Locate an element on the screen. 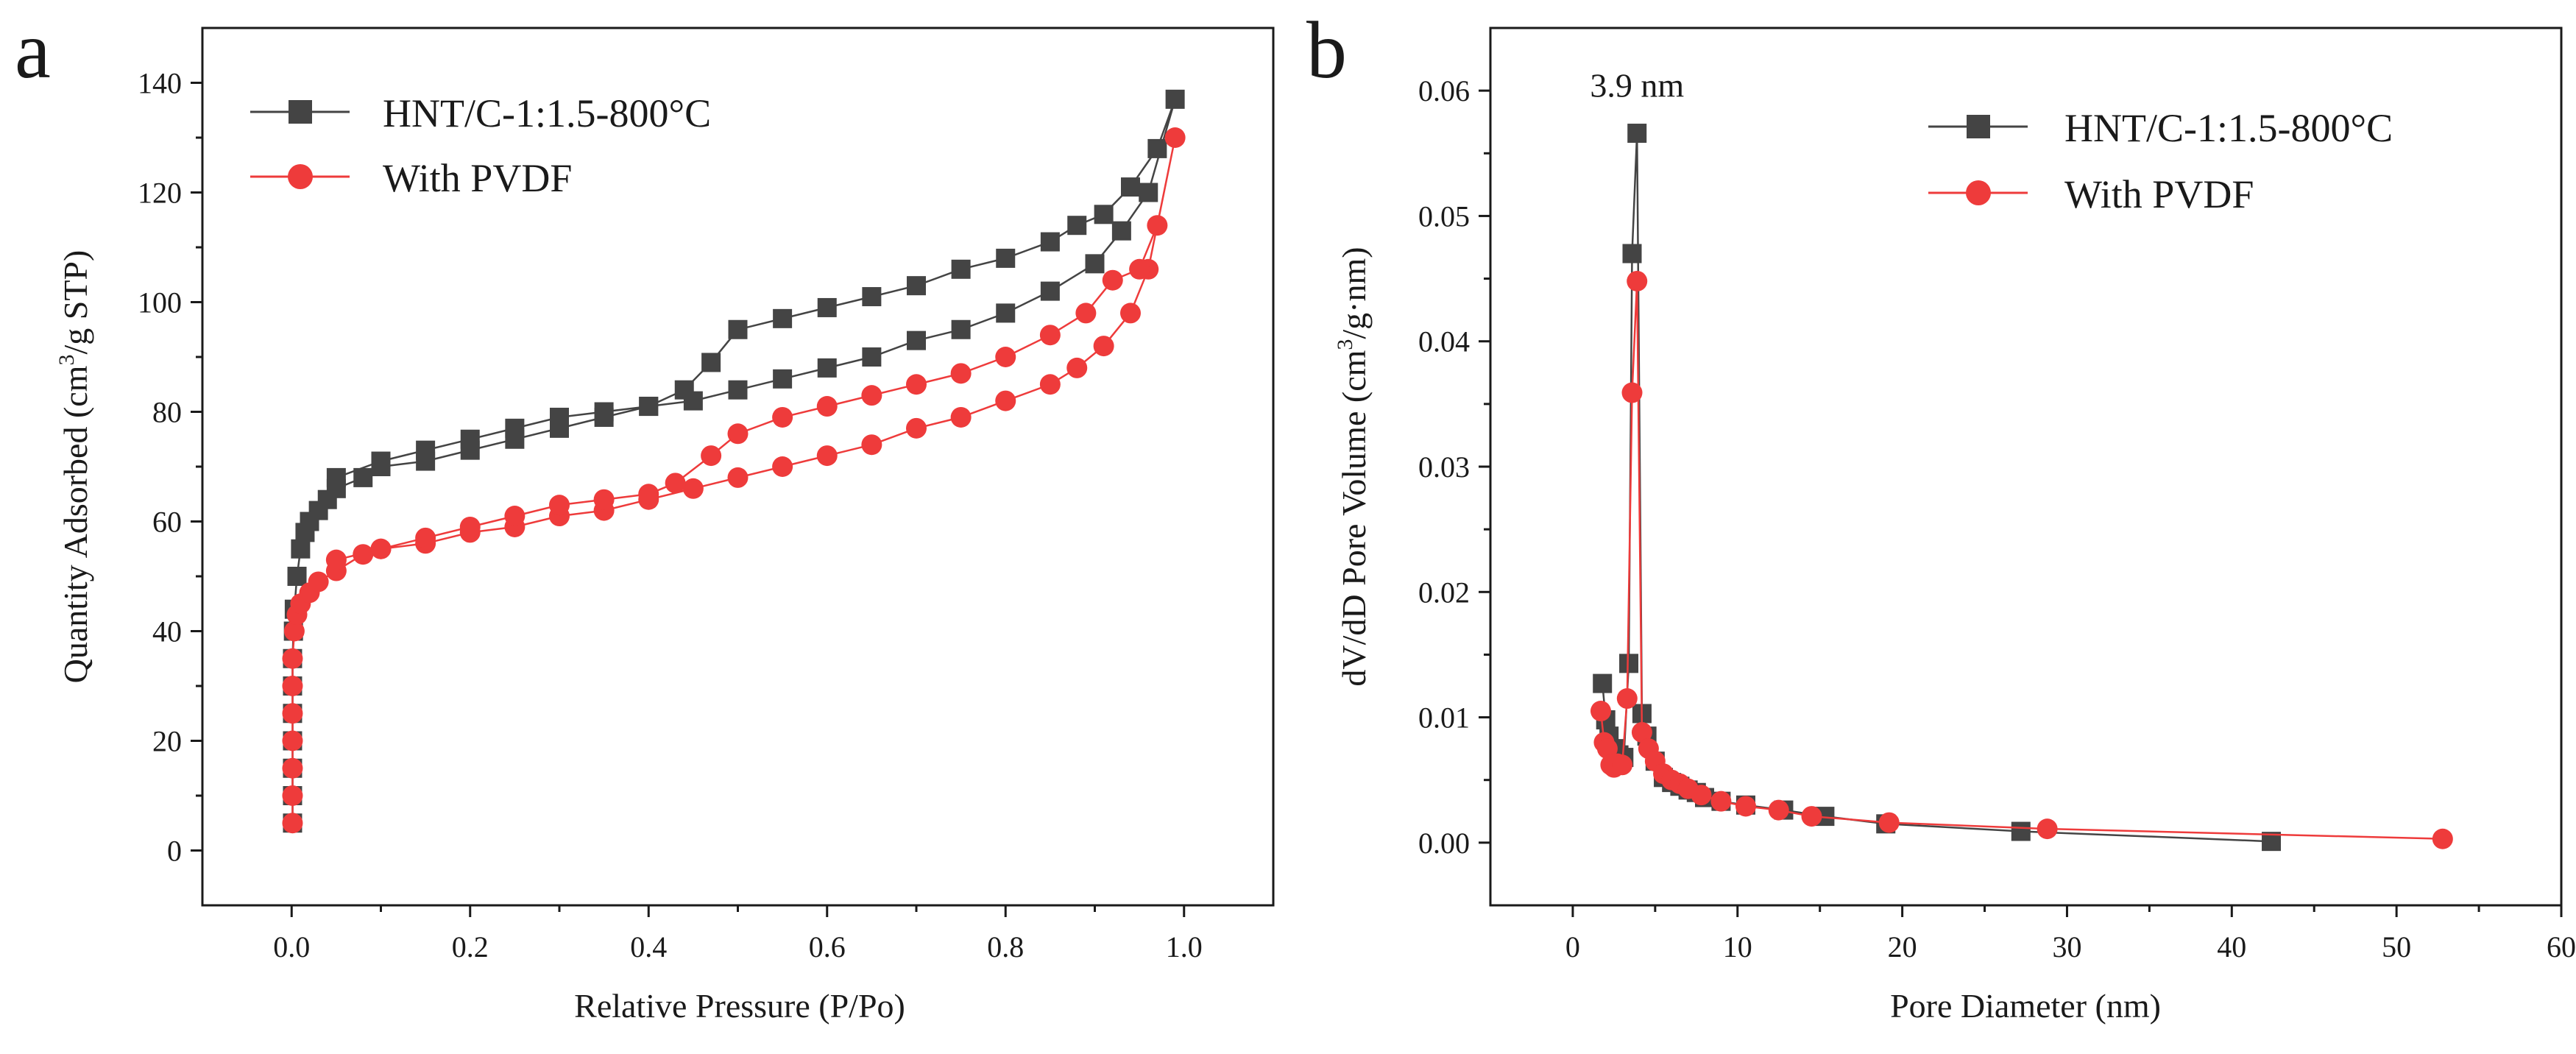  panel-a-letter: a is located at coordinates (33, 50).